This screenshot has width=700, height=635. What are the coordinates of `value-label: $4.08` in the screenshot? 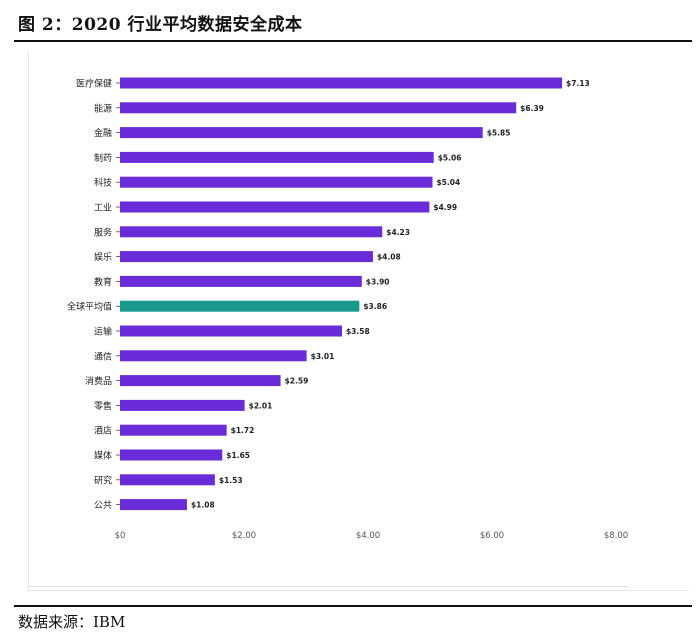 It's located at (389, 257).